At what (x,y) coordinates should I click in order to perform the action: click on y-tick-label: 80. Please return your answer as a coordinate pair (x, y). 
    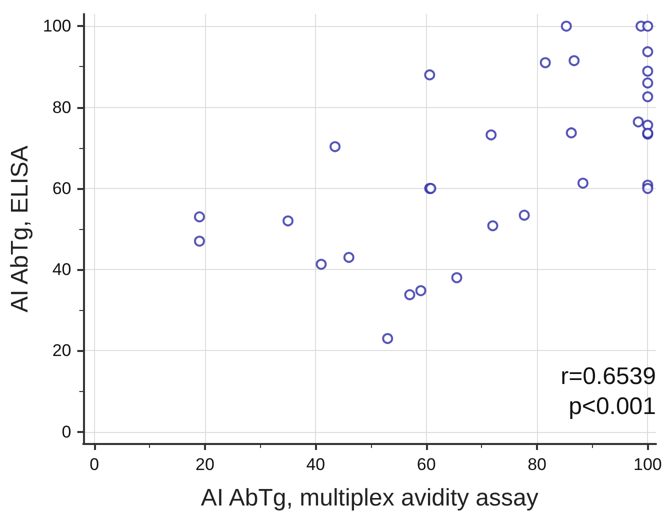
    Looking at the image, I should click on (62, 107).